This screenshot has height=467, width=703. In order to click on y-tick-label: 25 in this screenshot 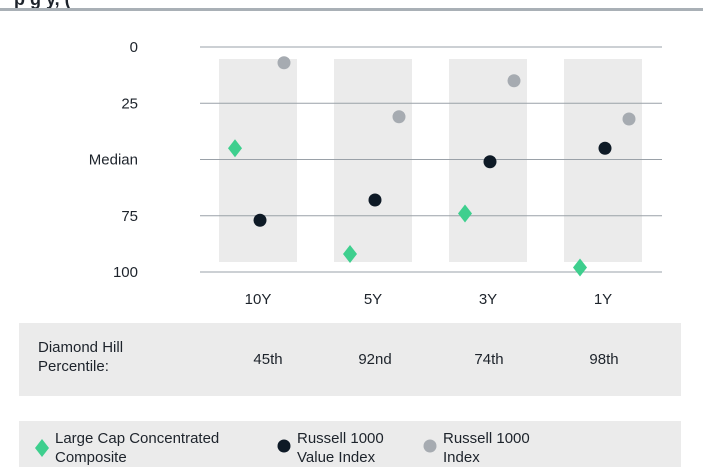, I will do `click(129, 103)`.